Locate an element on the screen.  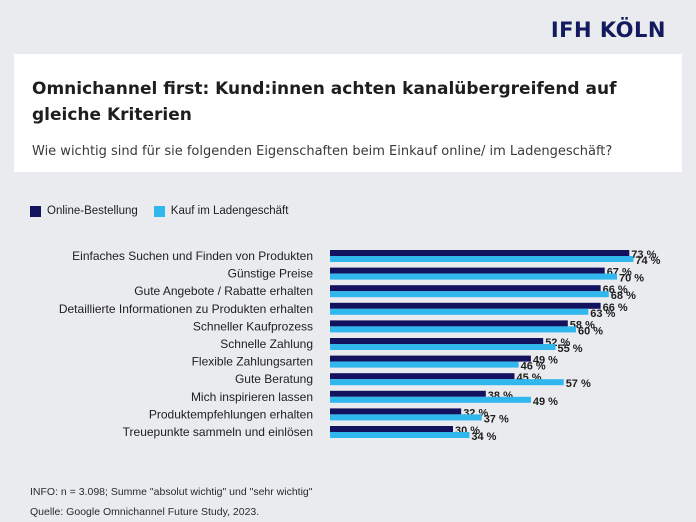
legend-swatch-store is located at coordinates (159, 211).